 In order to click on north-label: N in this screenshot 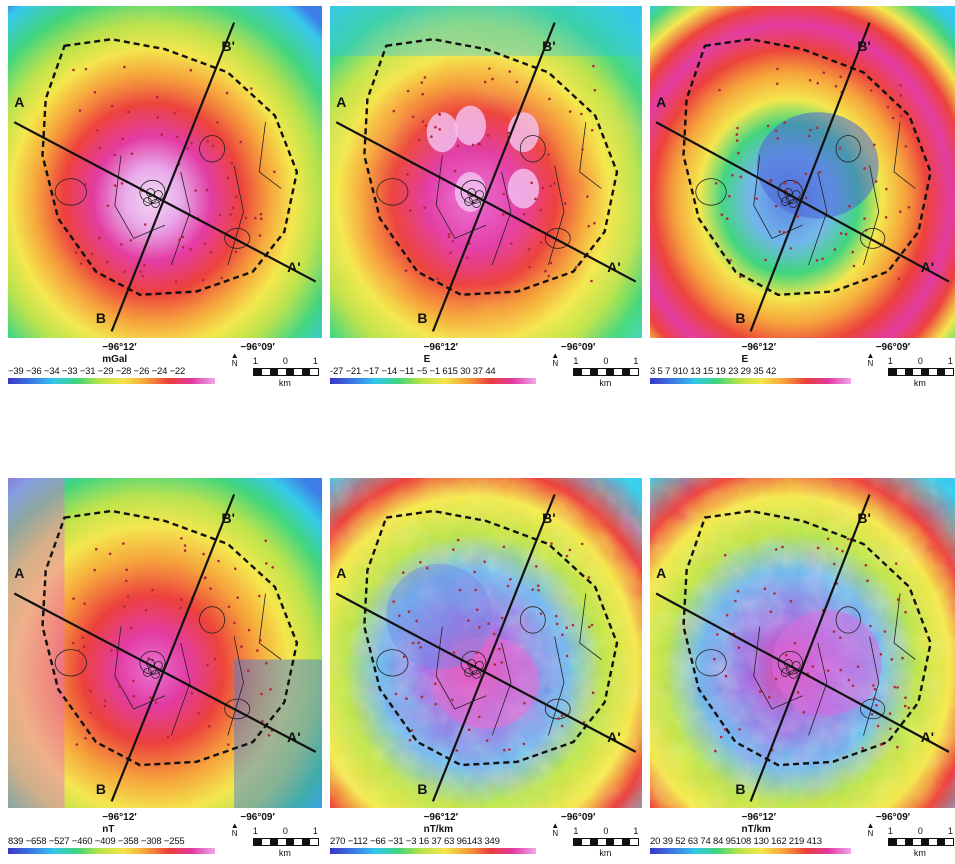, I will do `click(234, 363)`.